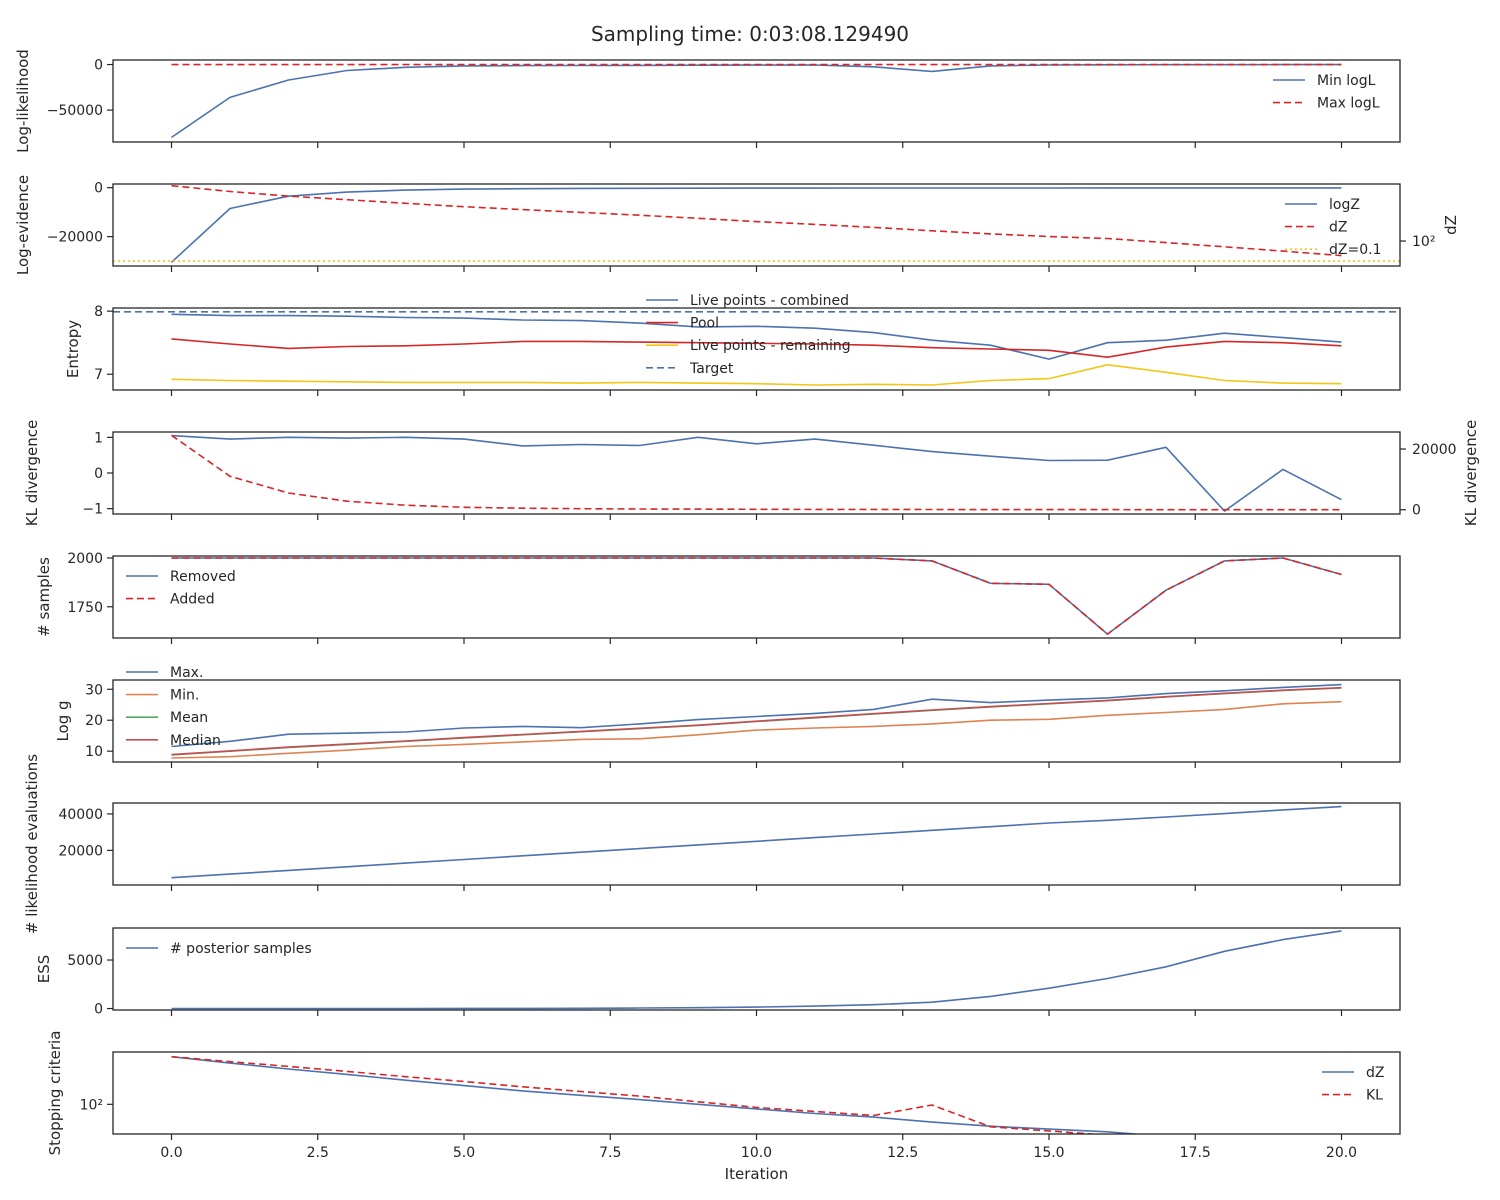 The height and width of the screenshot is (1200, 1500). What do you see at coordinates (73, 349) in the screenshot?
I see `y-axis-label: Entropy` at bounding box center [73, 349].